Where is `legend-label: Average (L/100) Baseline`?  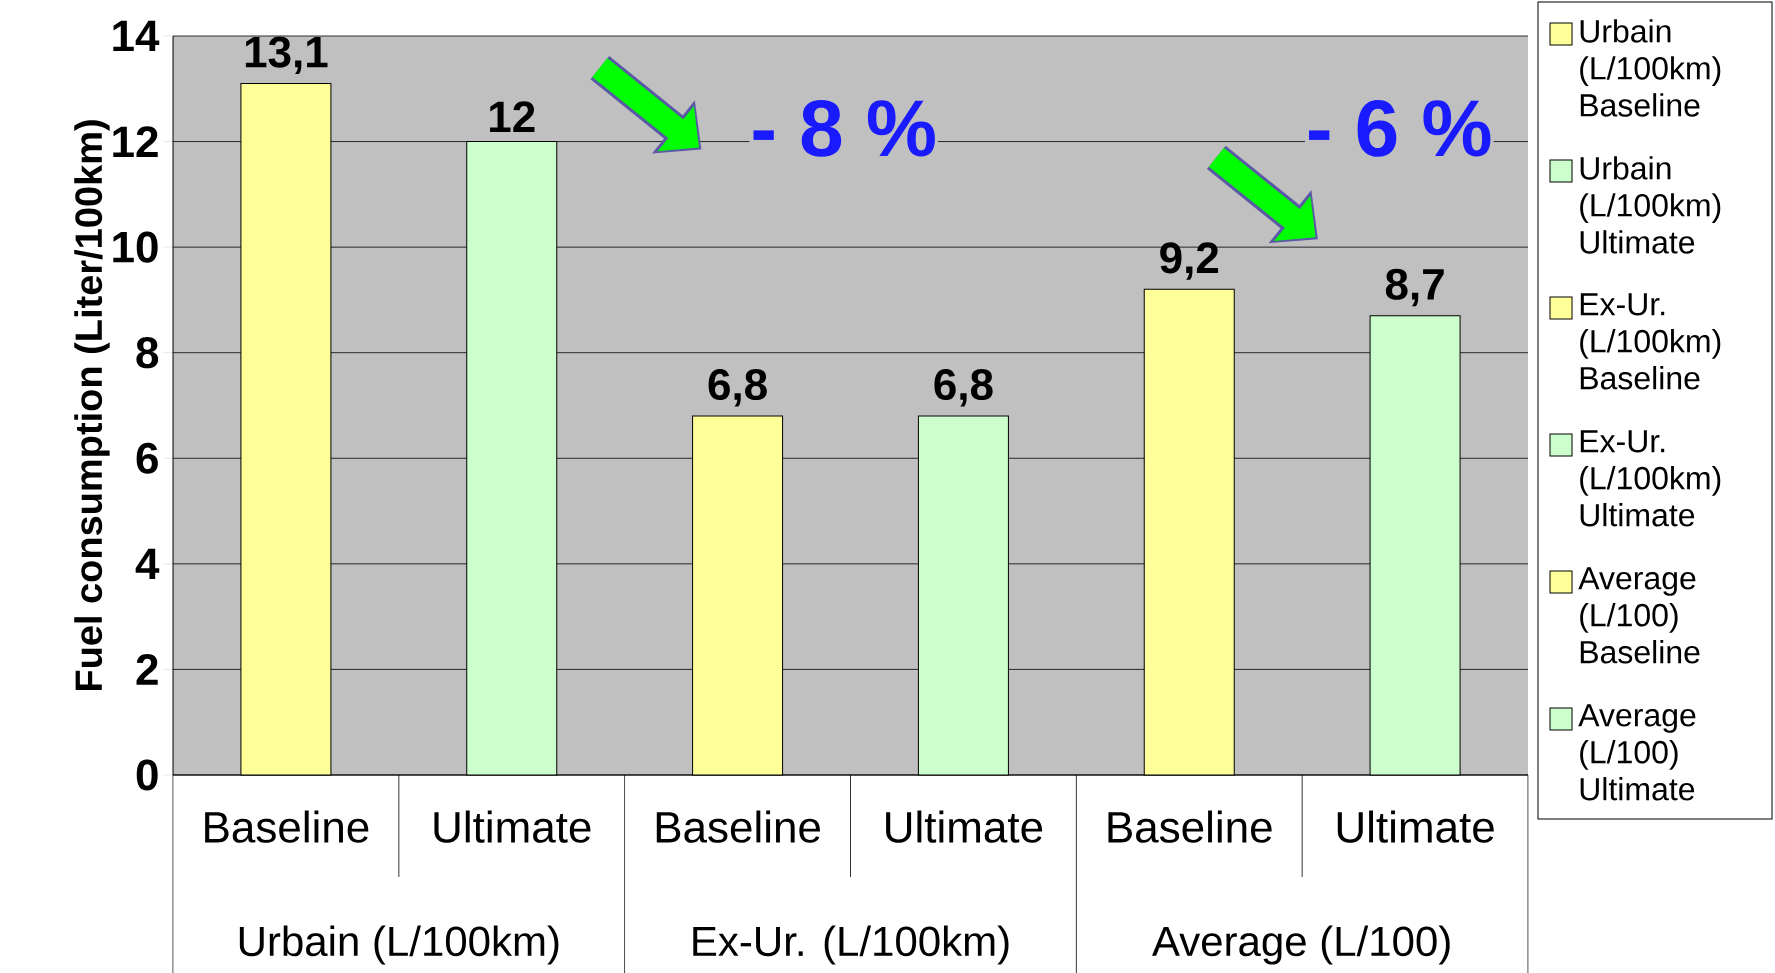 legend-label: Average (L/100) Baseline is located at coordinates (1639, 615).